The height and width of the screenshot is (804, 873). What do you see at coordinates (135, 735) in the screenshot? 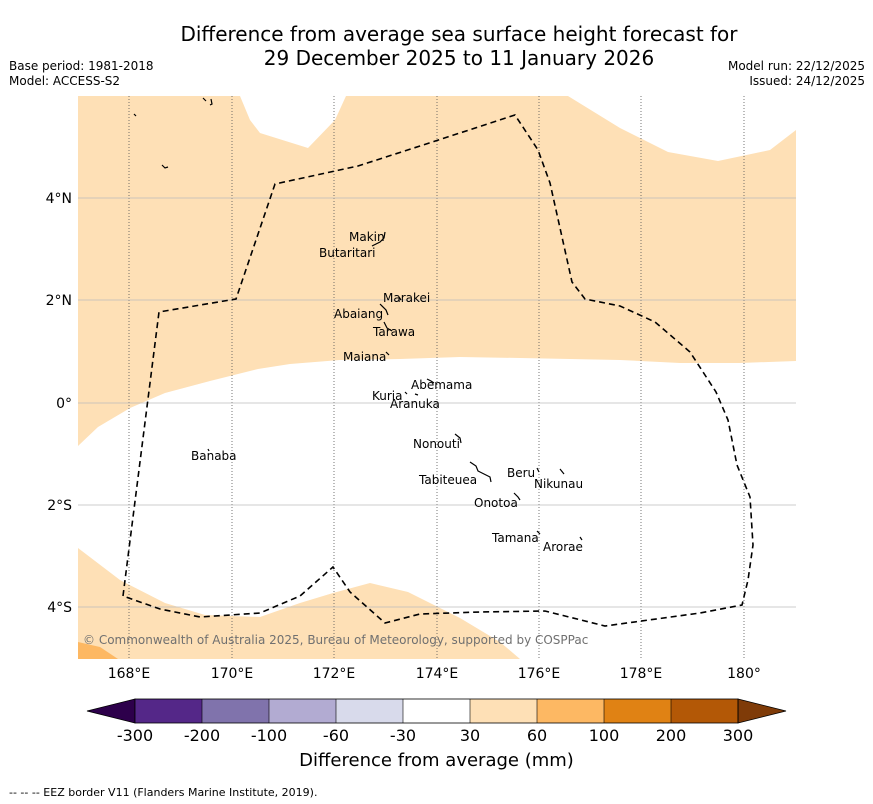
I see `colorbar-tick: -300` at bounding box center [135, 735].